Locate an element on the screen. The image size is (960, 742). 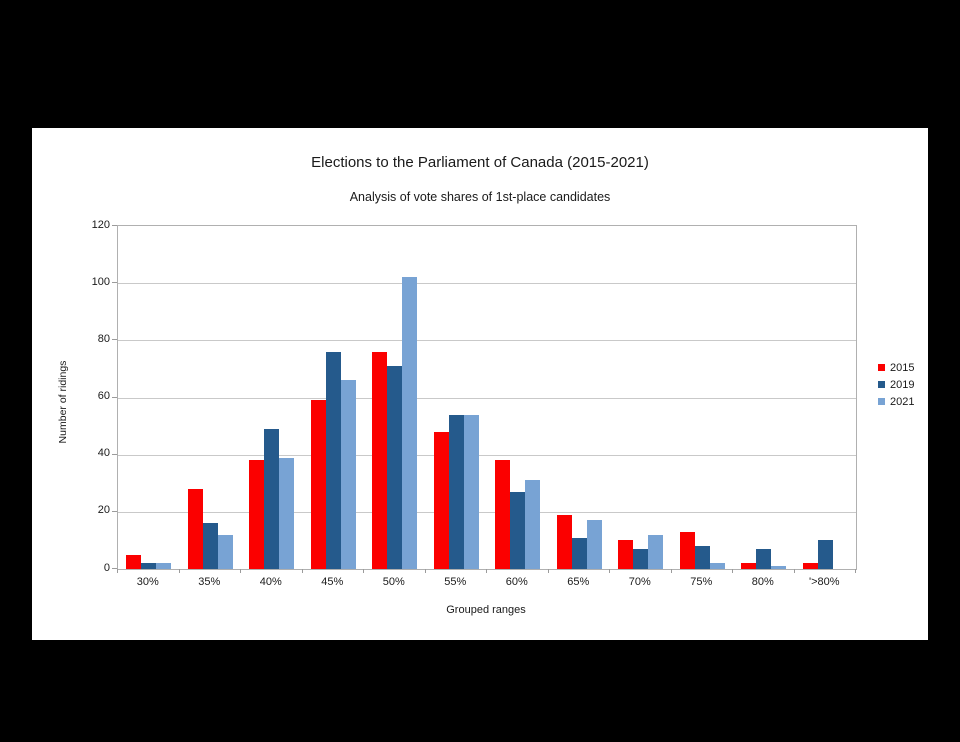
bar-2015-60% is located at coordinates (502, 514).